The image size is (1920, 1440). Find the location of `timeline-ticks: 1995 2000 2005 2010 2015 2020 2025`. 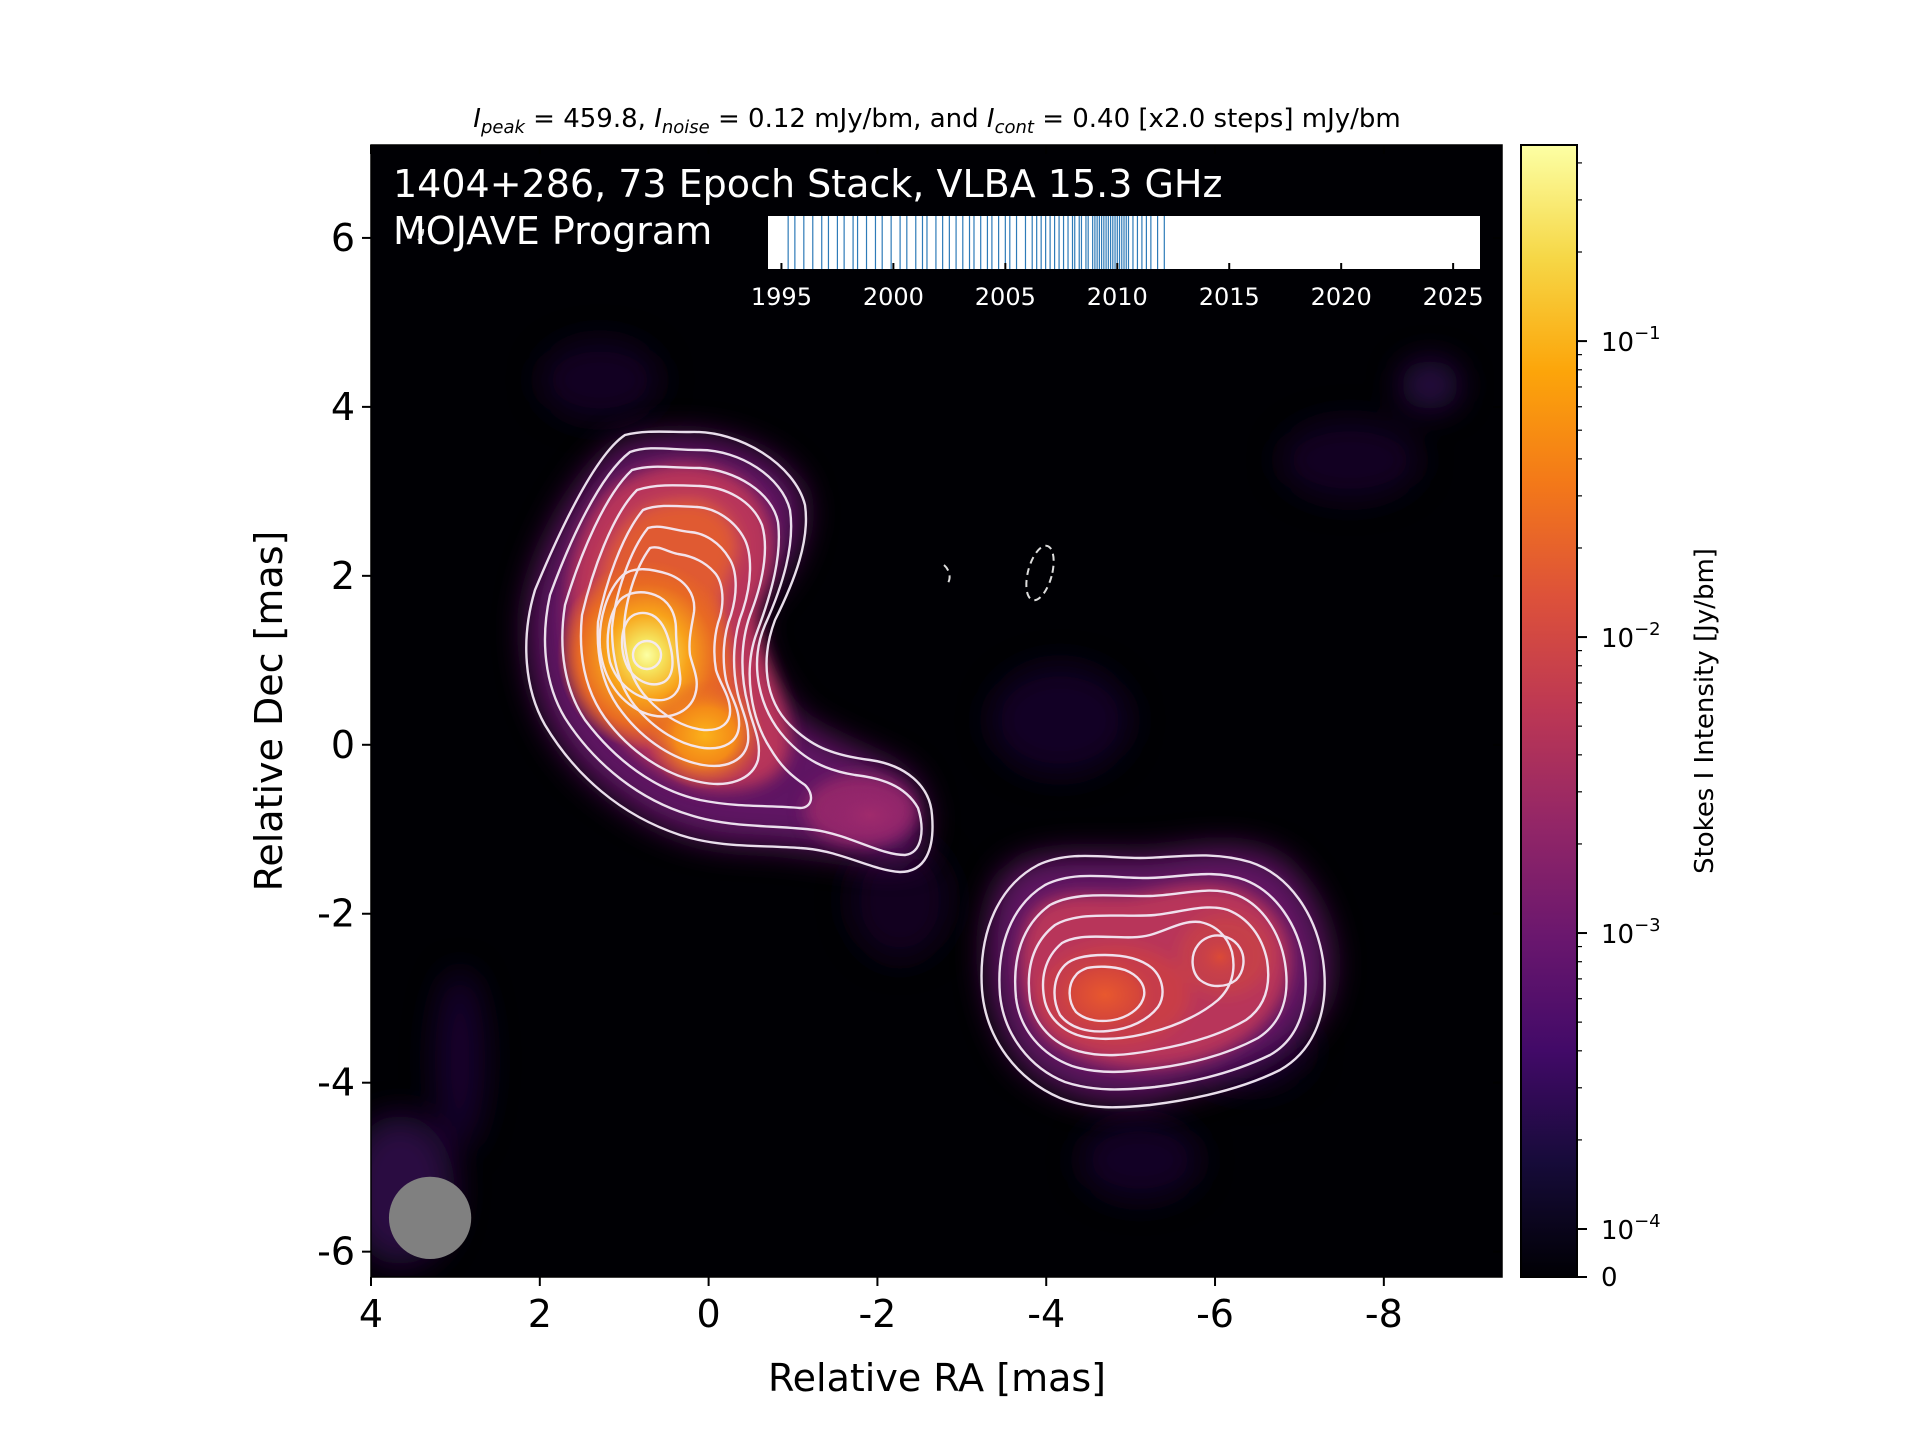

timeline-ticks: 1995 2000 2005 2010 2015 2020 2025 is located at coordinates (1117, 287).